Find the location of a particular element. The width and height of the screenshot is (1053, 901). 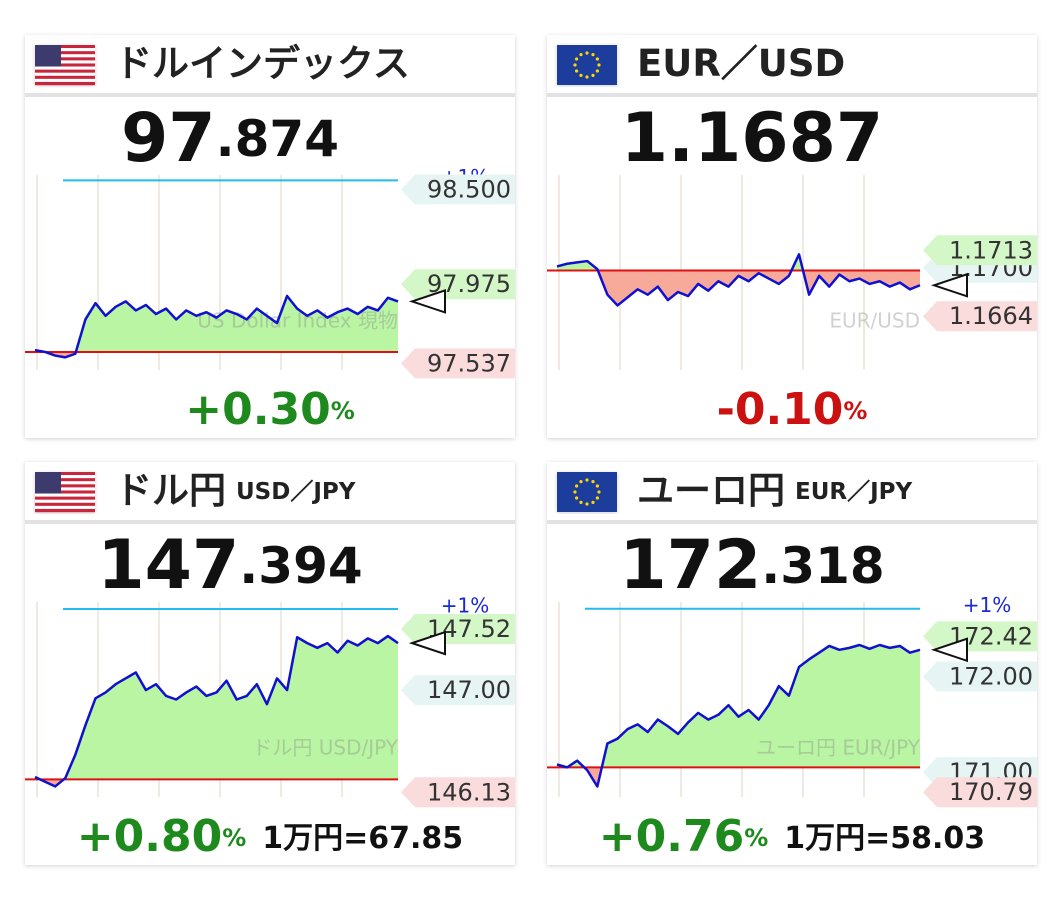

price-main: 172 is located at coordinates (690, 565).